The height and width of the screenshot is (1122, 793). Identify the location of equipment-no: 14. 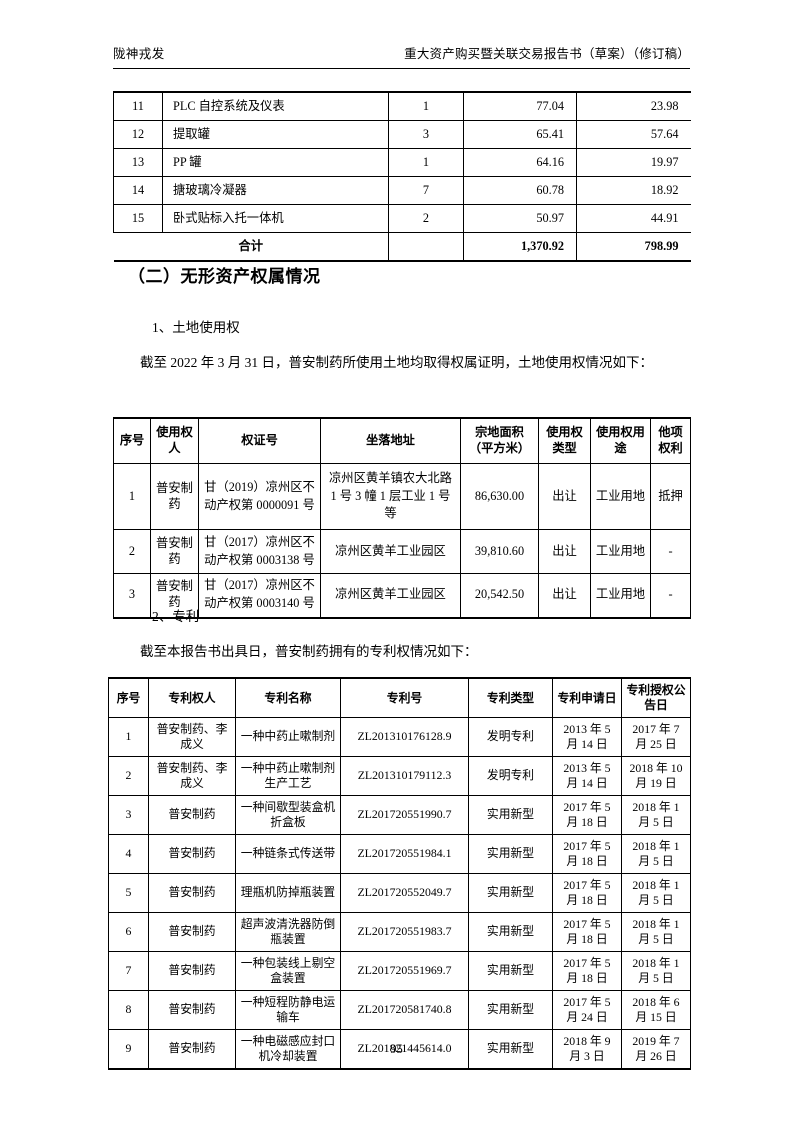
(138, 190).